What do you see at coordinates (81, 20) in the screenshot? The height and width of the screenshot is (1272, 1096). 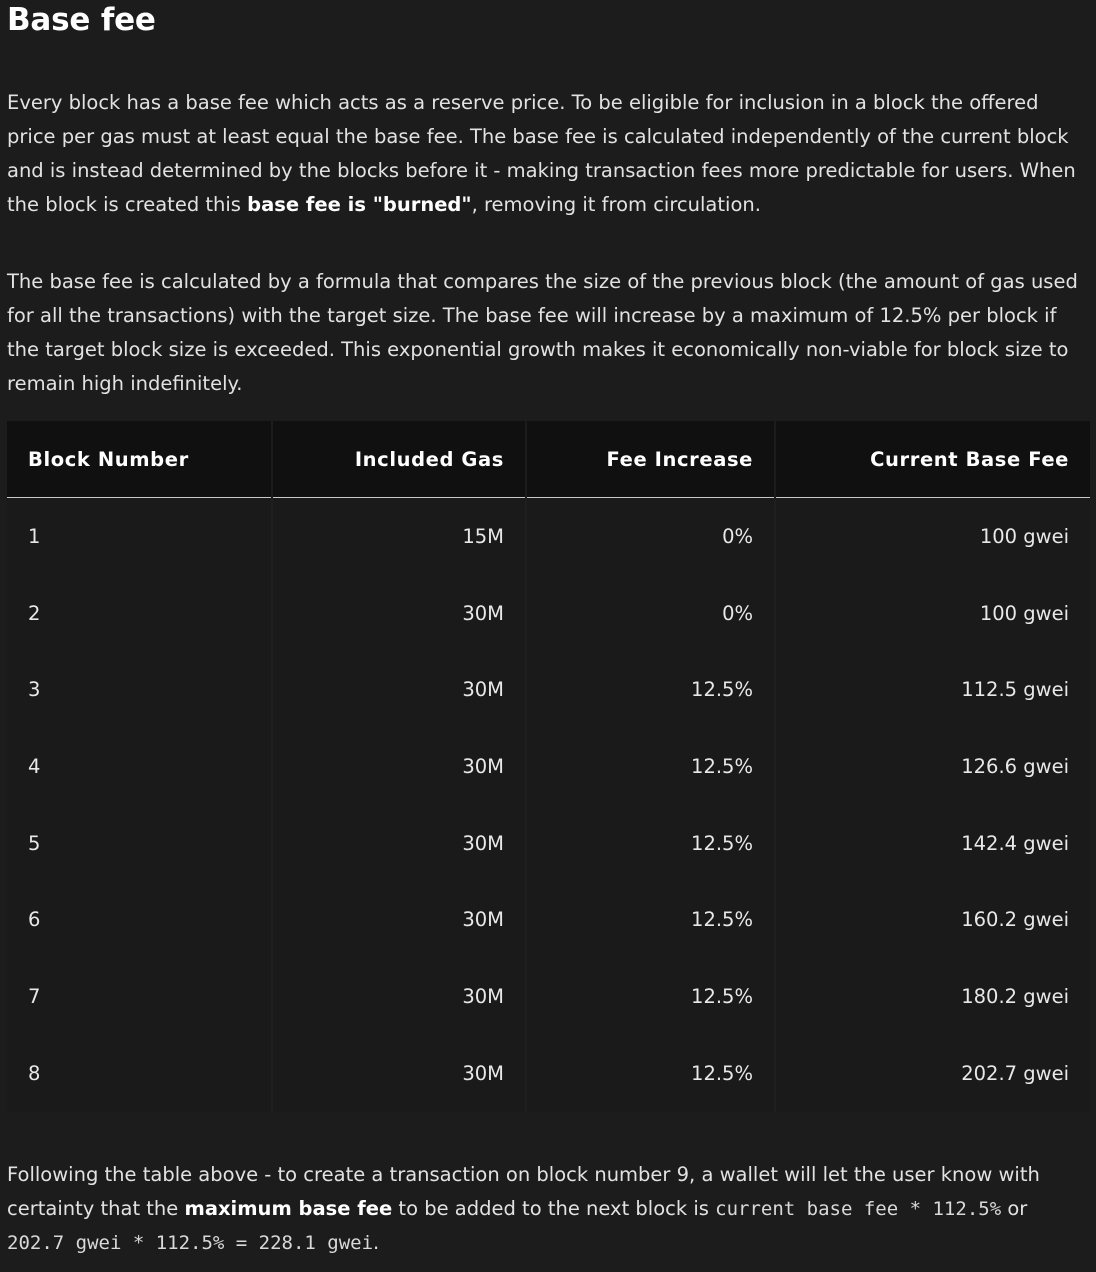 I see `section-heading: Base fee` at bounding box center [81, 20].